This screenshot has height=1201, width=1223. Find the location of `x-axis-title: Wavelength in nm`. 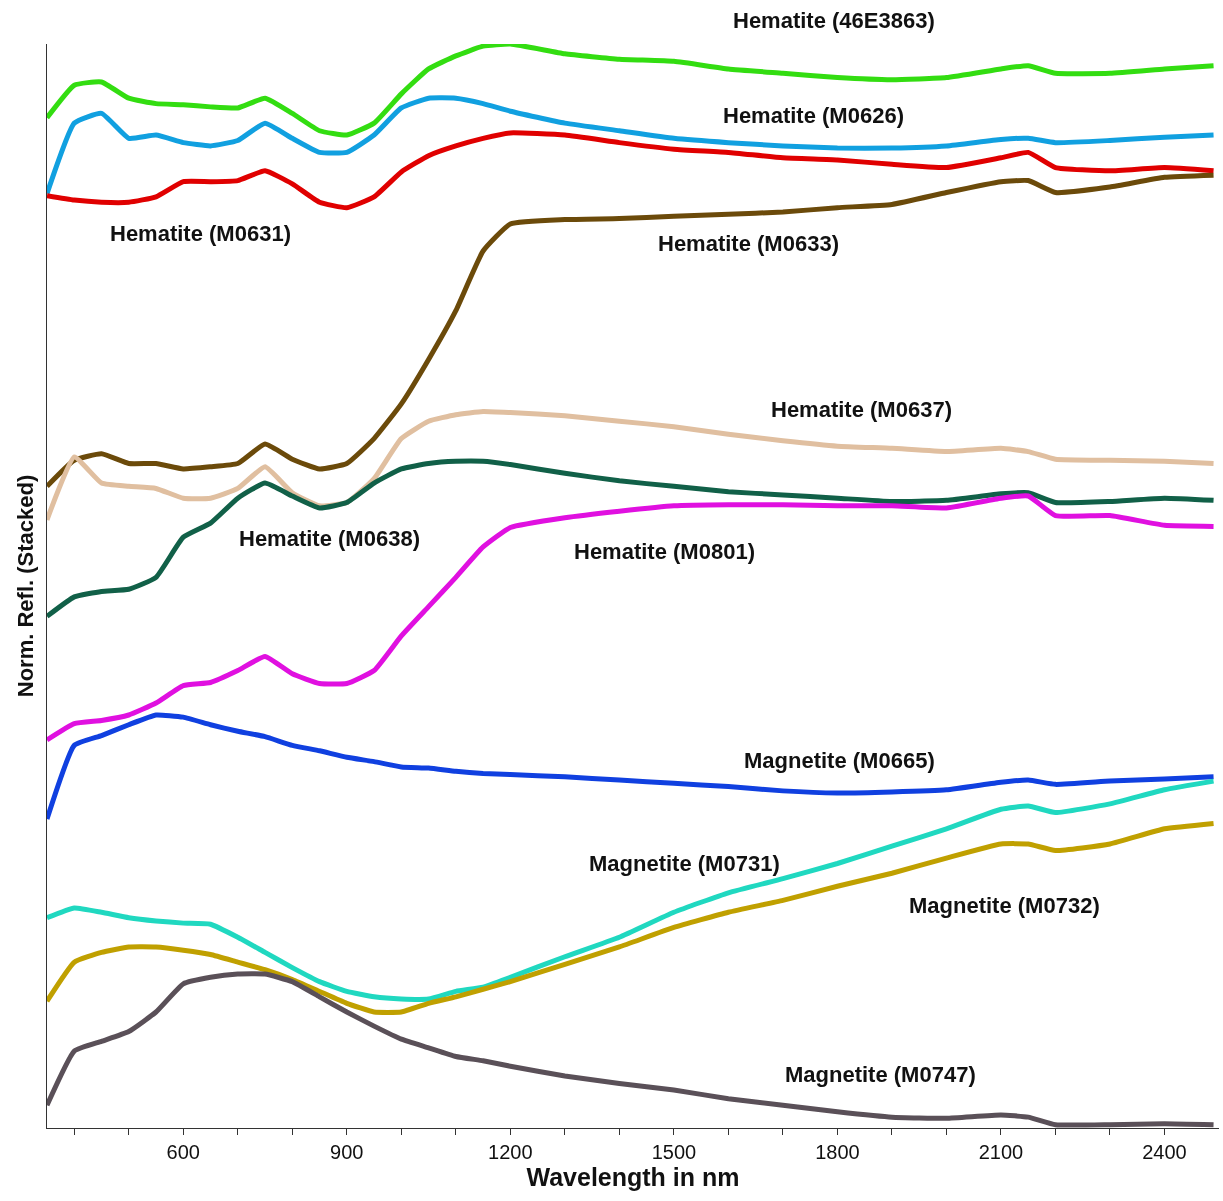

x-axis-title: Wavelength in nm is located at coordinates (633, 1177).